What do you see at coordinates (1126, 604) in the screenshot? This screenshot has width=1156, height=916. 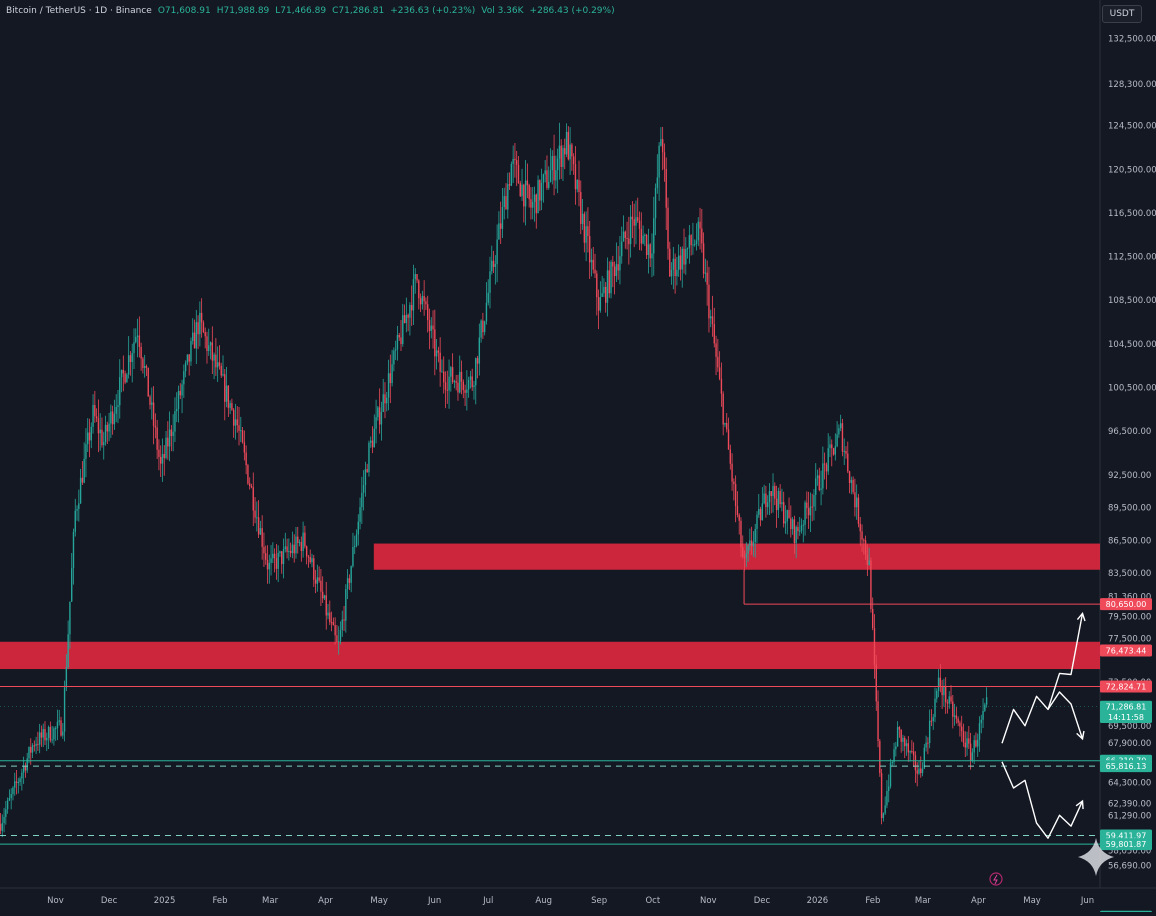 I see `price-label-badge` at bounding box center [1126, 604].